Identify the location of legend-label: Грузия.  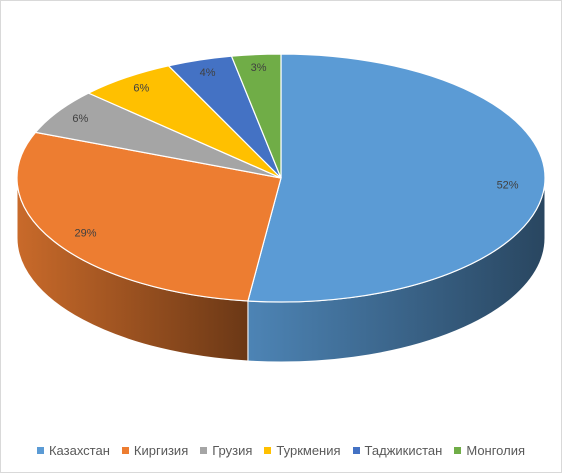
(232, 450).